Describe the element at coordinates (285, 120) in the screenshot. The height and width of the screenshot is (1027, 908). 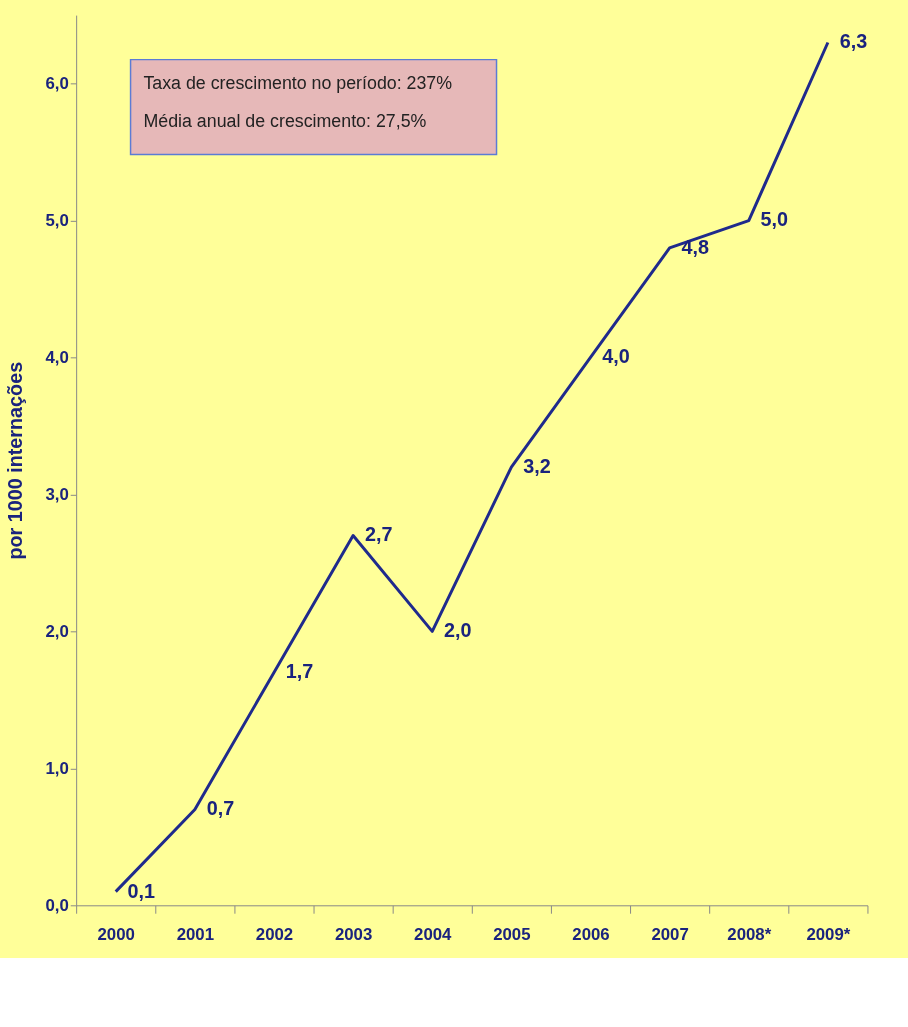
I see `annotation: Média anual de crescimento: 27,5%` at that location.